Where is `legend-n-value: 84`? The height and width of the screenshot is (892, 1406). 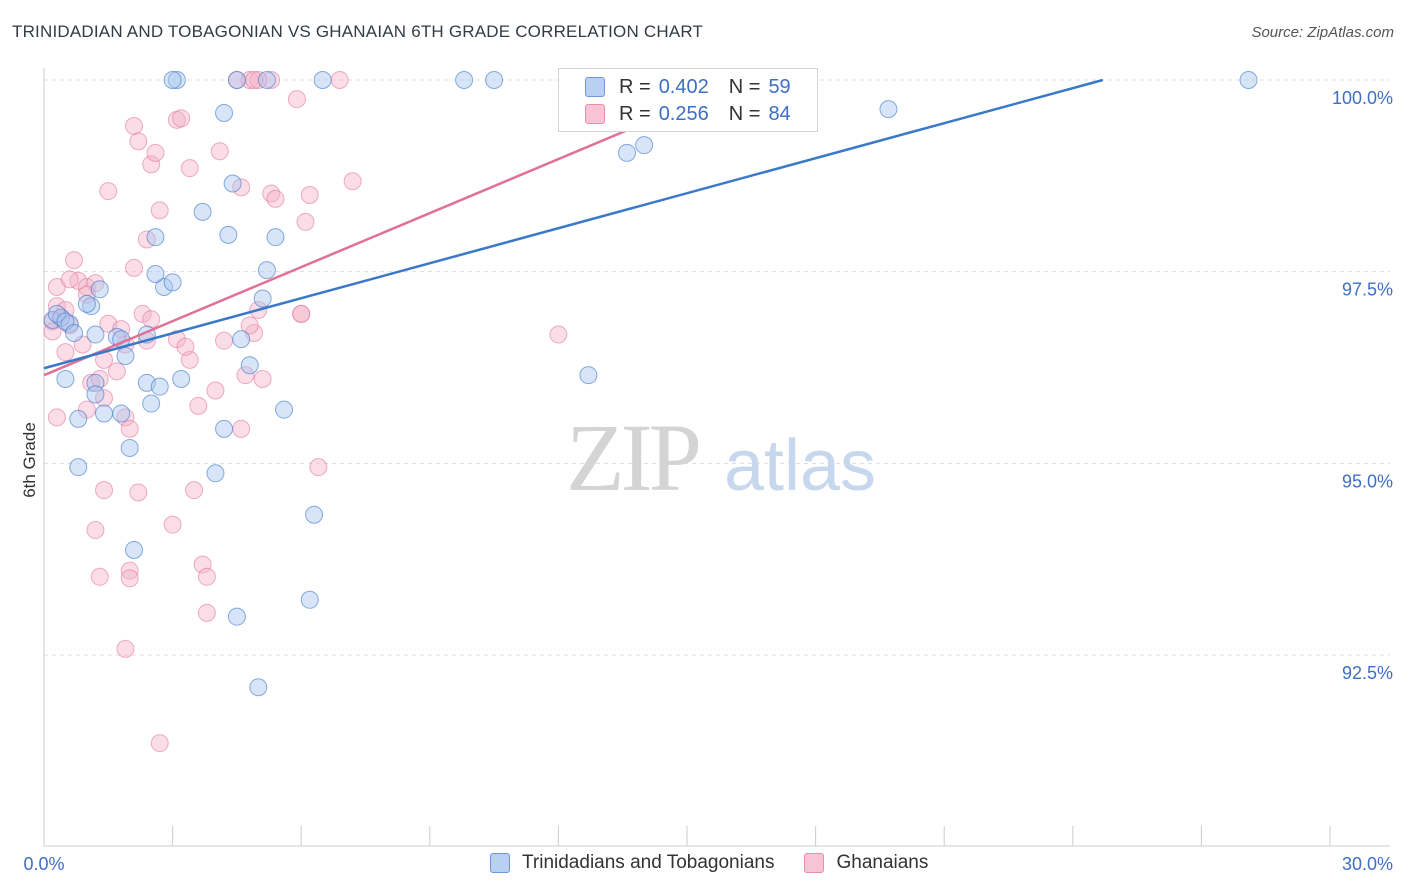
legend-n-value: 84 is located at coordinates (779, 113).